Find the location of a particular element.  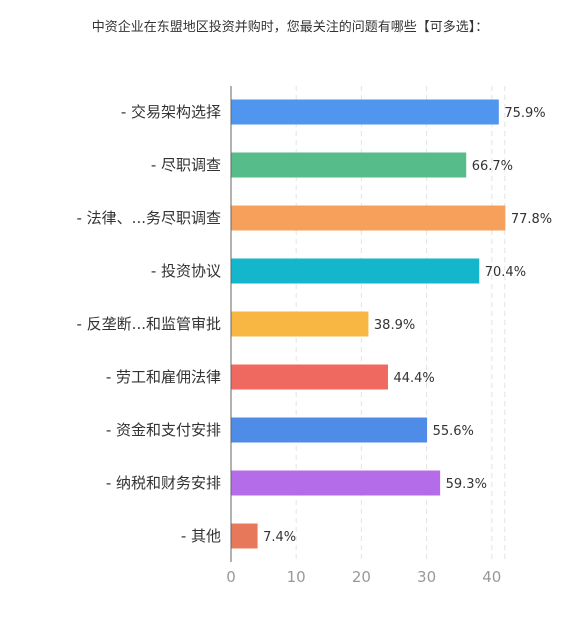

x-tick-label: 0 is located at coordinates (231, 577).